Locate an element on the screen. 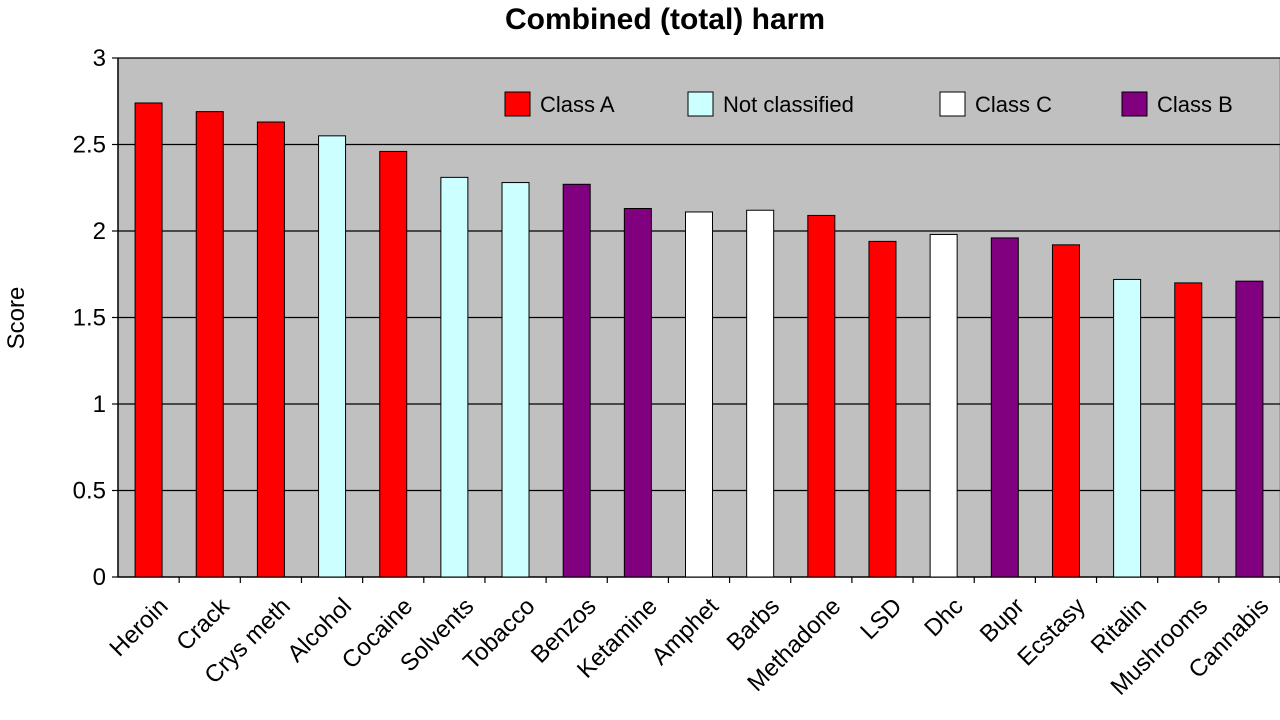  x-tick-label: Heroin is located at coordinates (138, 627).